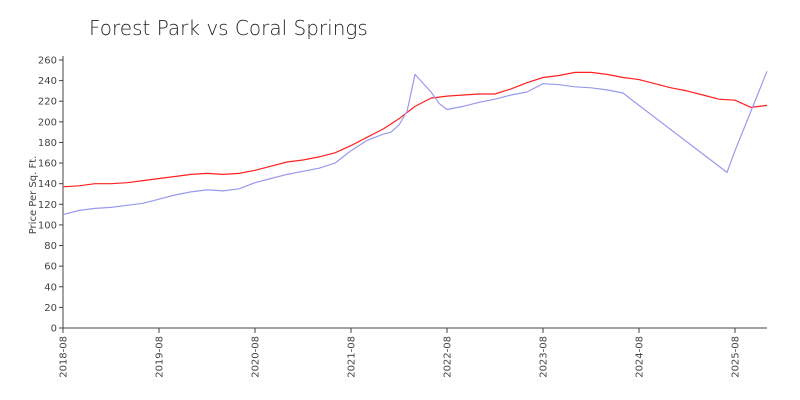 This screenshot has height=400, width=800. I want to click on y-tick-label: 120, so click(47, 205).